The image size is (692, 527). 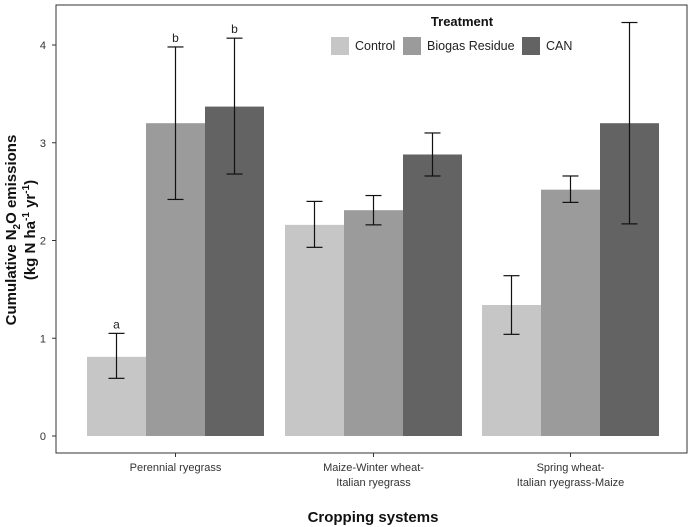 I want to click on legend-key-can, so click(x=531, y=46).